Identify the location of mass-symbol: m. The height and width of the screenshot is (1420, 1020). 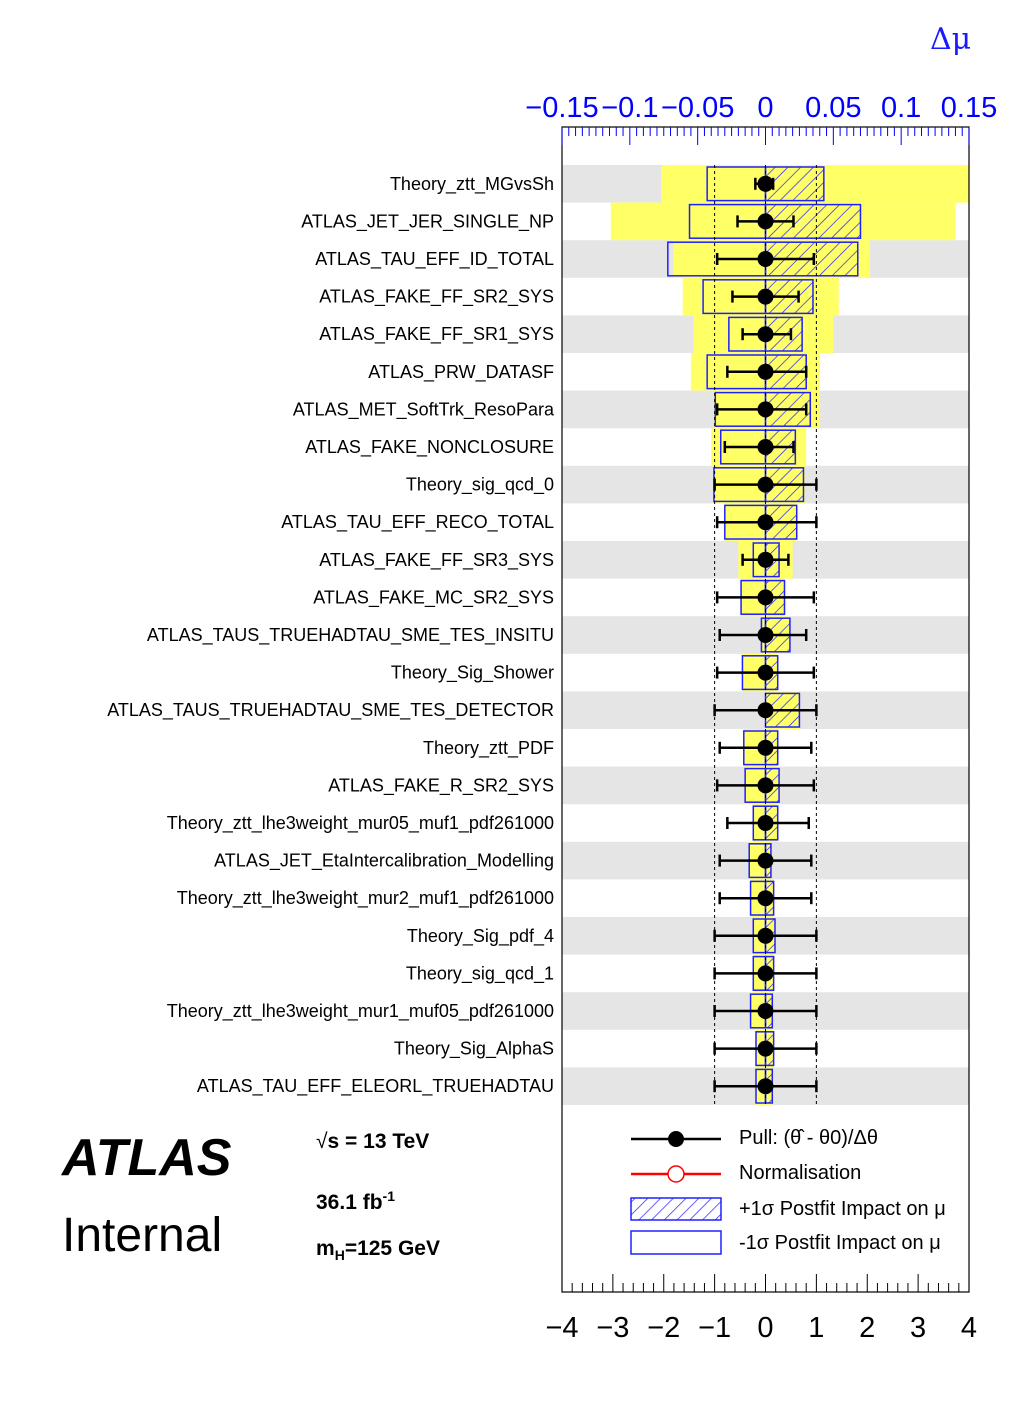
(325, 1248).